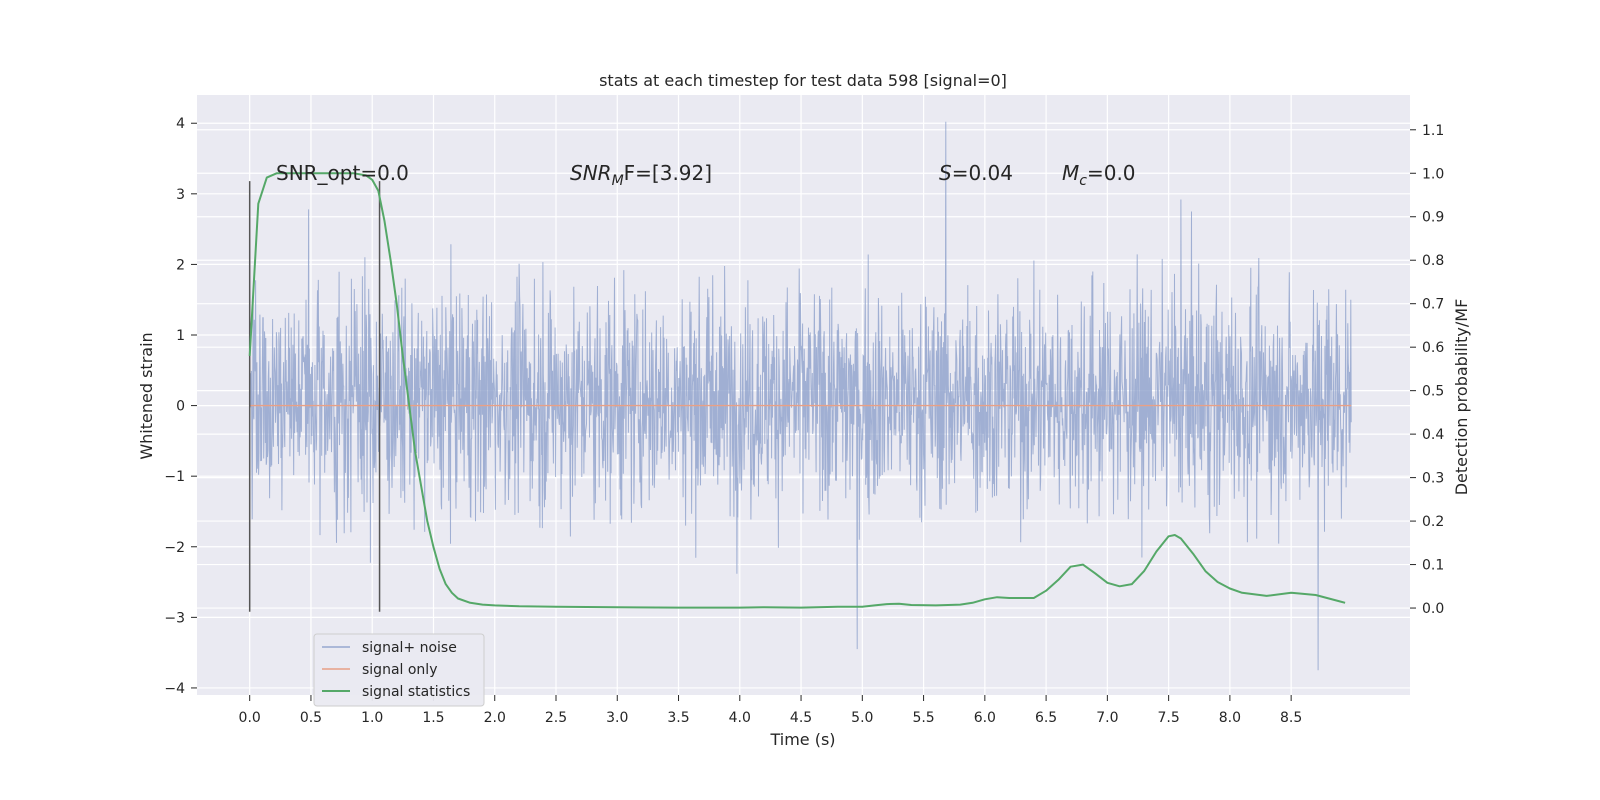 This screenshot has width=1600, height=800. What do you see at coordinates (174, 689) in the screenshot?
I see `y-left-tick-label-0: −4` at bounding box center [174, 689].